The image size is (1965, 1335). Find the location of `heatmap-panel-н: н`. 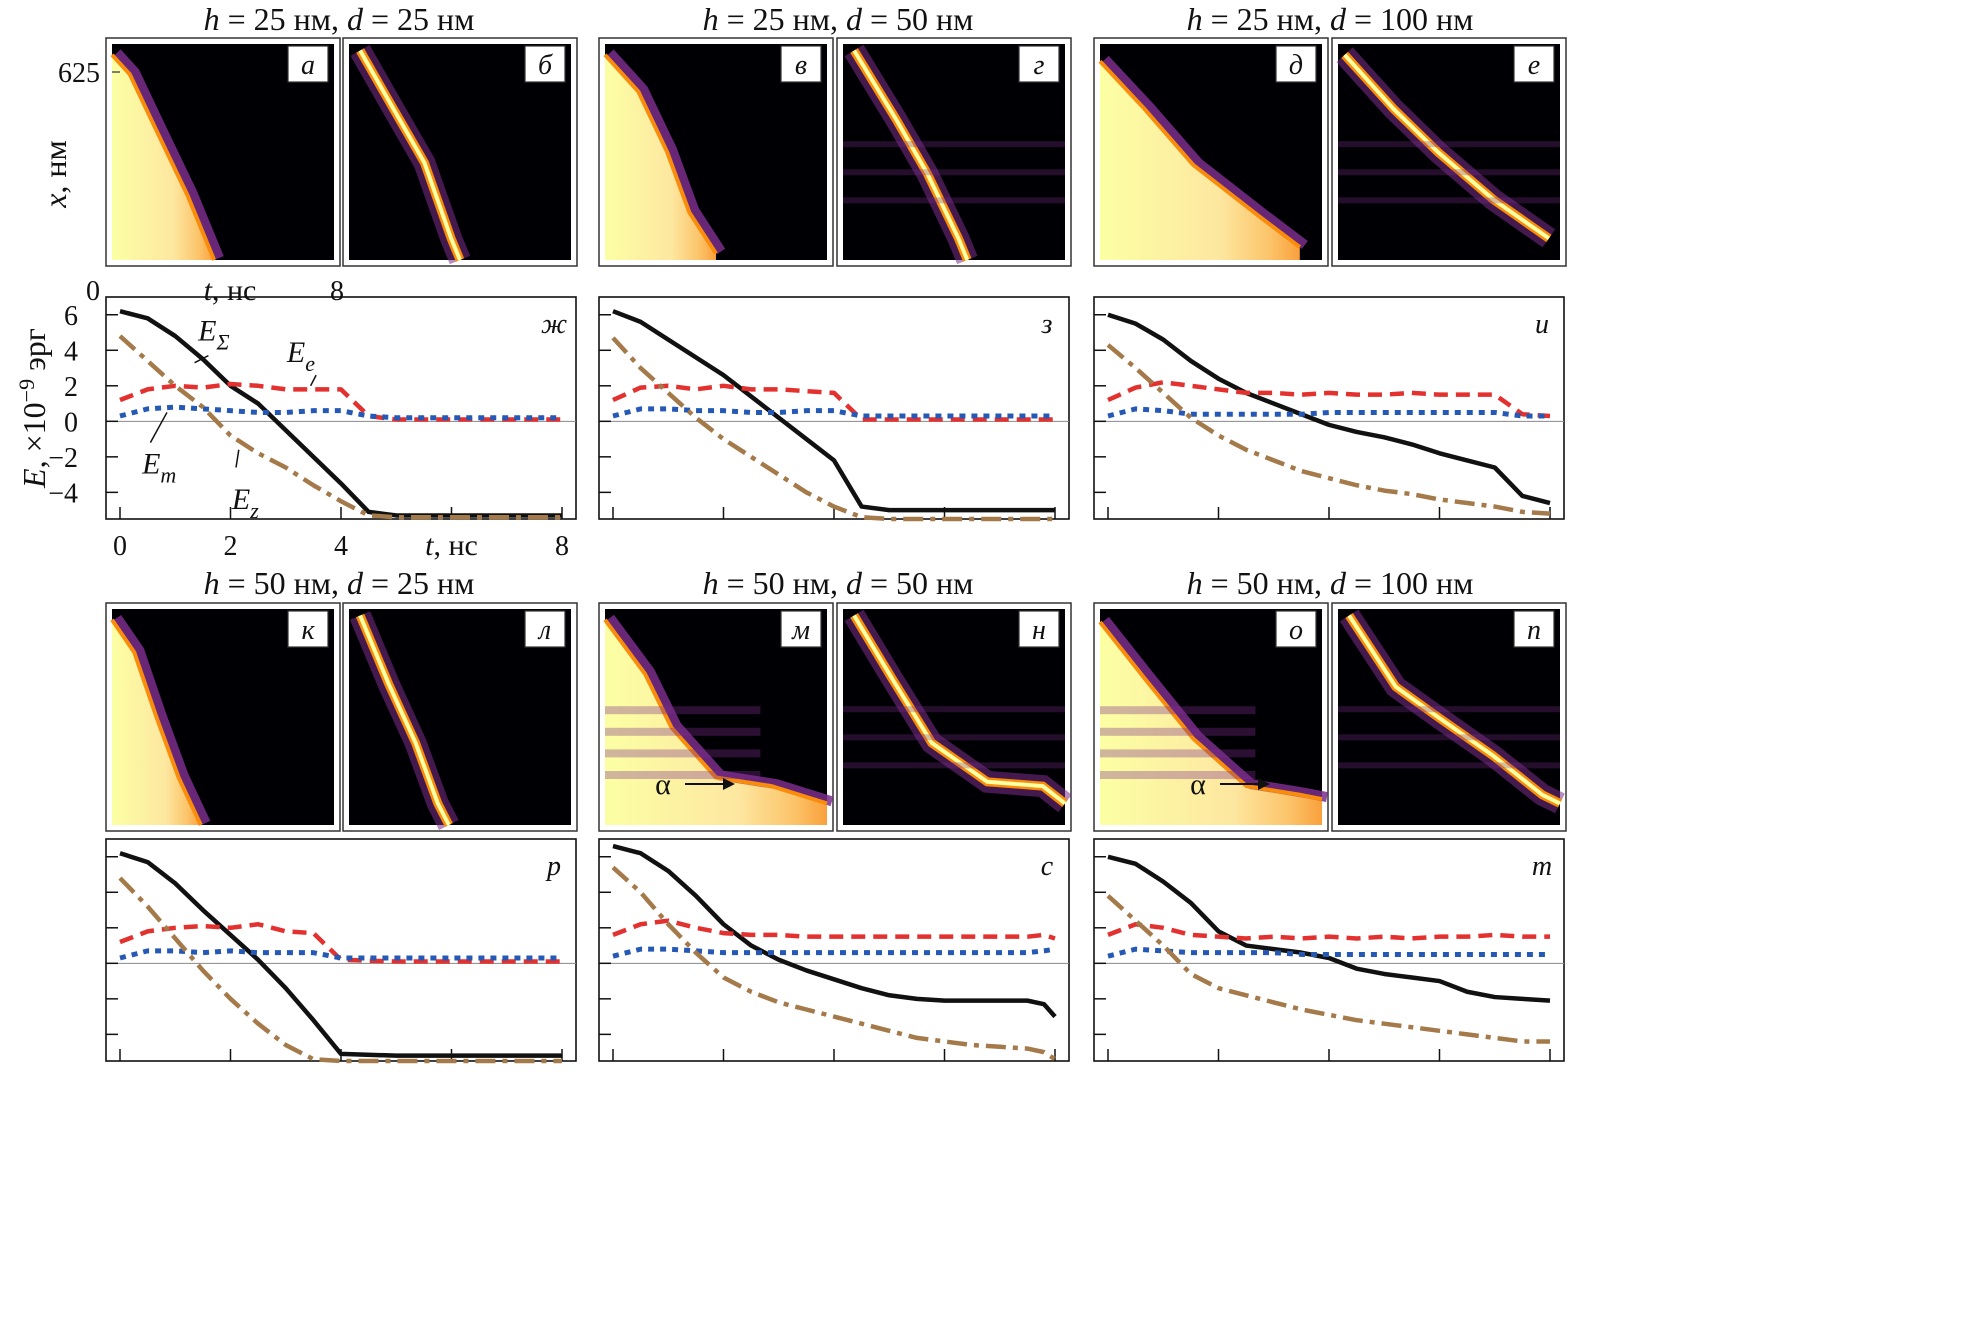

heatmap-panel-н: н is located at coordinates (954, 717).